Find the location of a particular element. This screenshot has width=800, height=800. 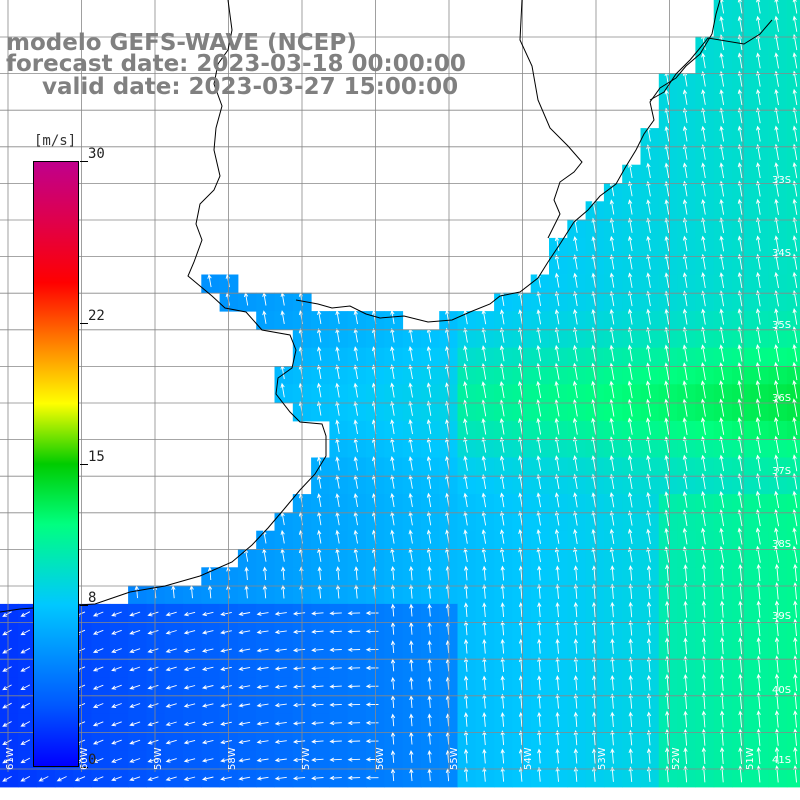

latitude-label: 35S is located at coordinates (782, 325).